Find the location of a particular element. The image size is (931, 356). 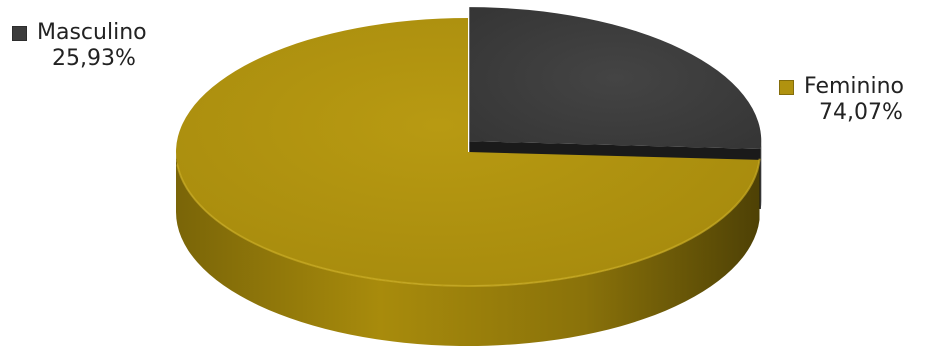

slice-label-masculino: Masculino 25,93% is located at coordinates (79, 46).